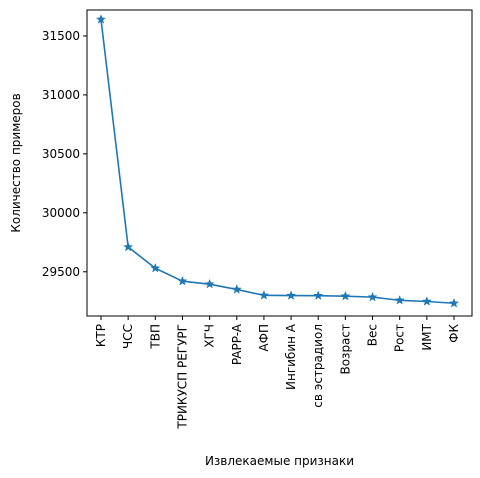  Describe the element at coordinates (61, 213) in the screenshot. I see `y-tick-label: 30000` at that location.